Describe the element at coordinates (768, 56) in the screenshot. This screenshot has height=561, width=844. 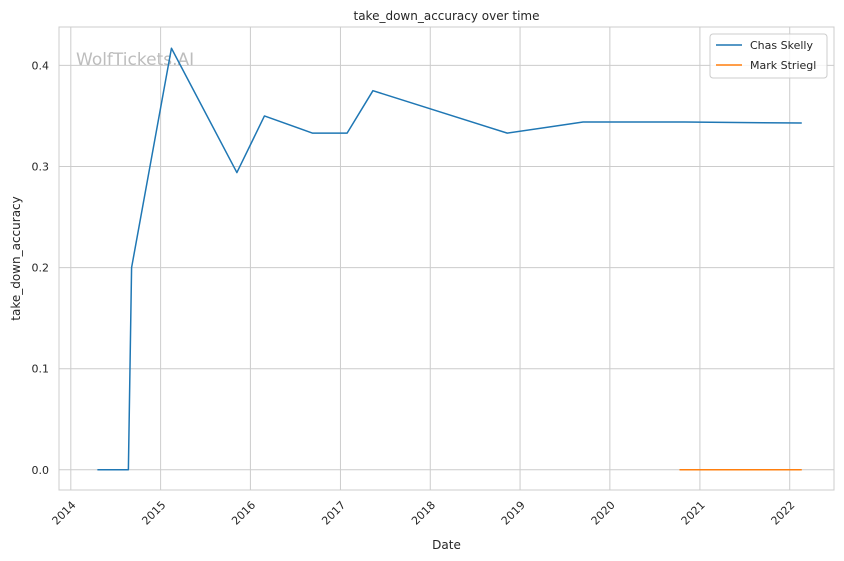
I see `legend: Chas Skelly Mark Striegl` at that location.